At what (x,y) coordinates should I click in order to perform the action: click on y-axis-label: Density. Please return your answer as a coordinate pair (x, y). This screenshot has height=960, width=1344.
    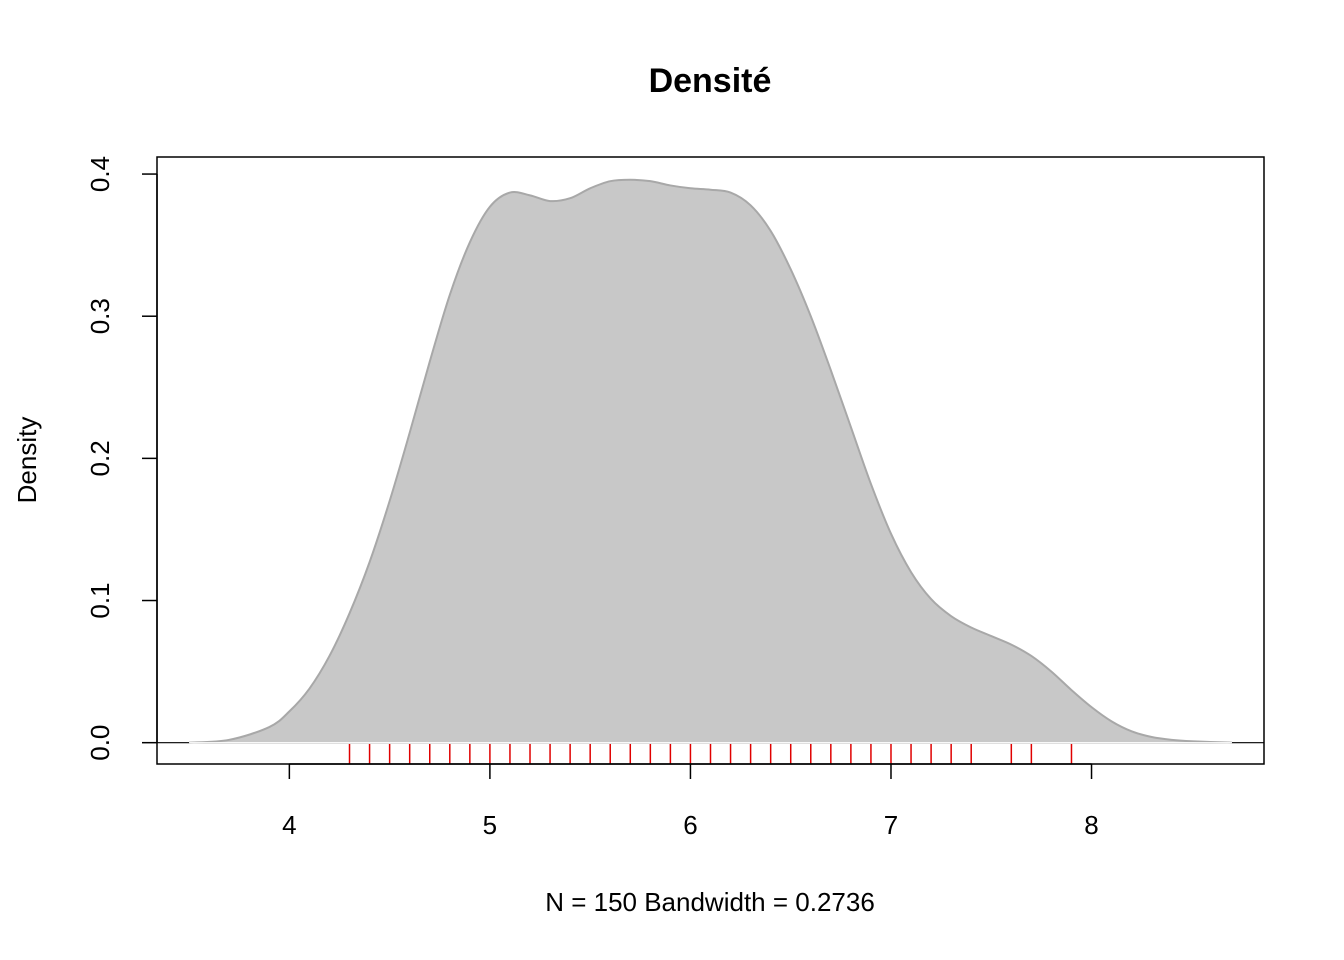
    Looking at the image, I should click on (27, 460).